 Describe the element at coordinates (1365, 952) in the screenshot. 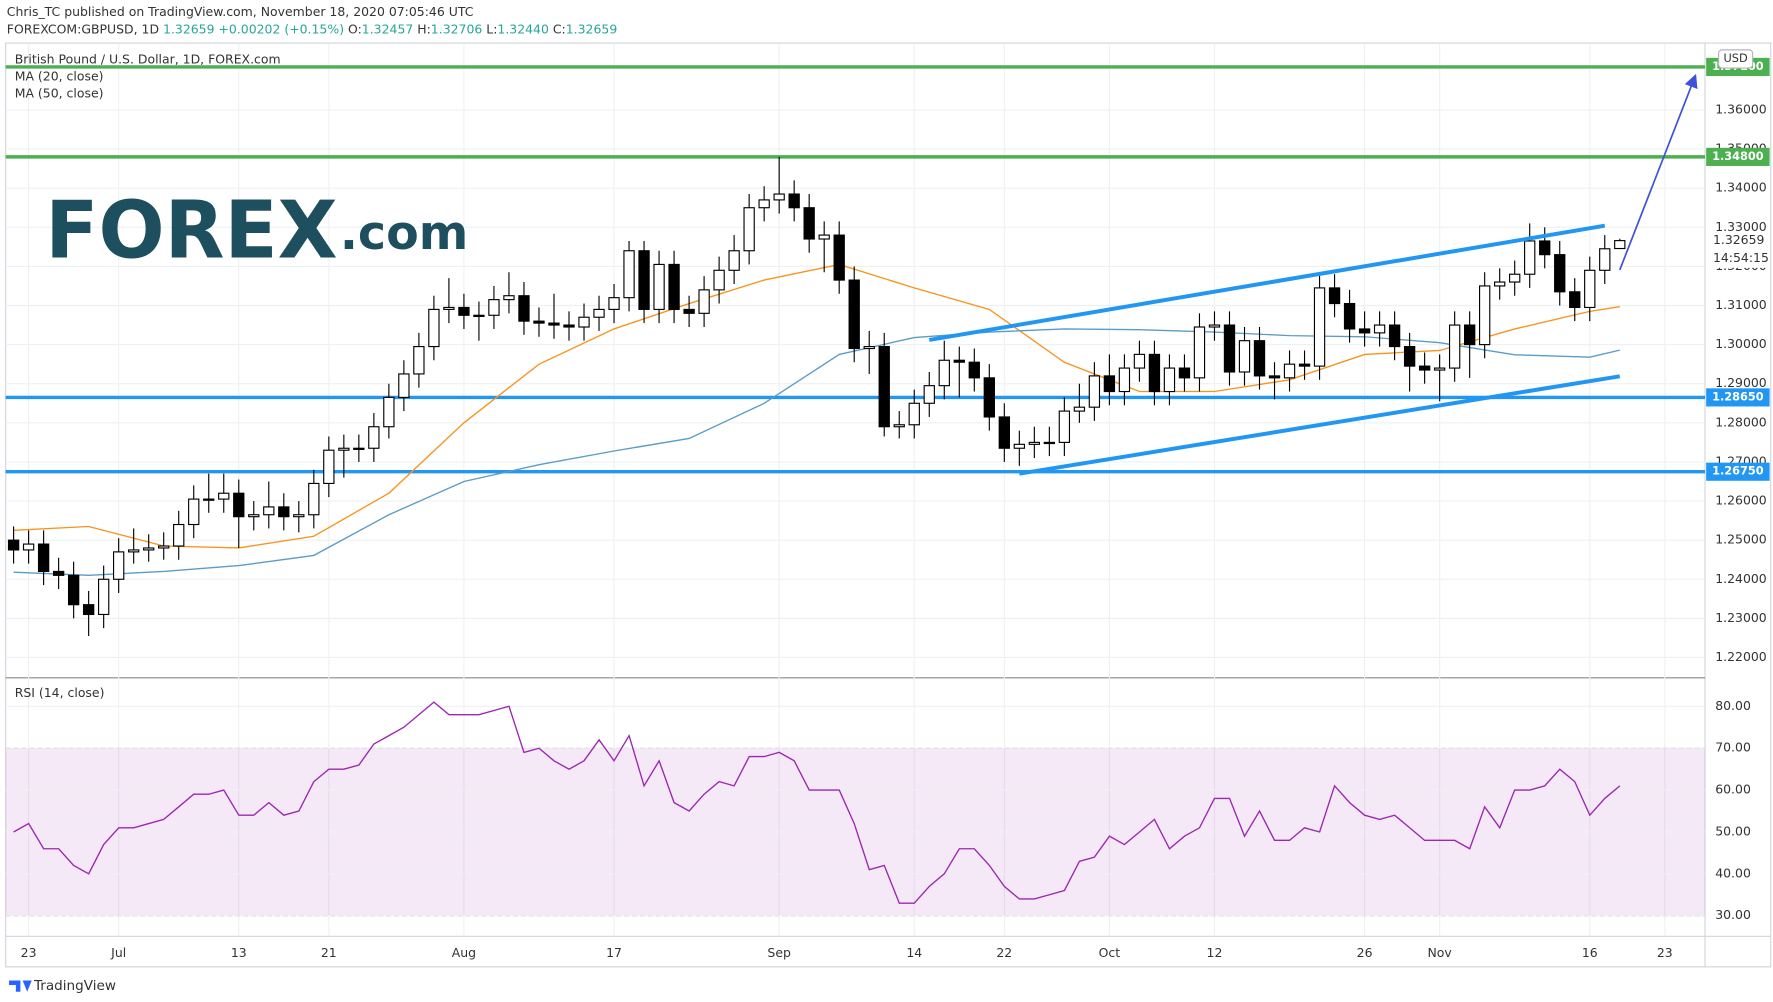

I see `x-tick-label: 26` at that location.